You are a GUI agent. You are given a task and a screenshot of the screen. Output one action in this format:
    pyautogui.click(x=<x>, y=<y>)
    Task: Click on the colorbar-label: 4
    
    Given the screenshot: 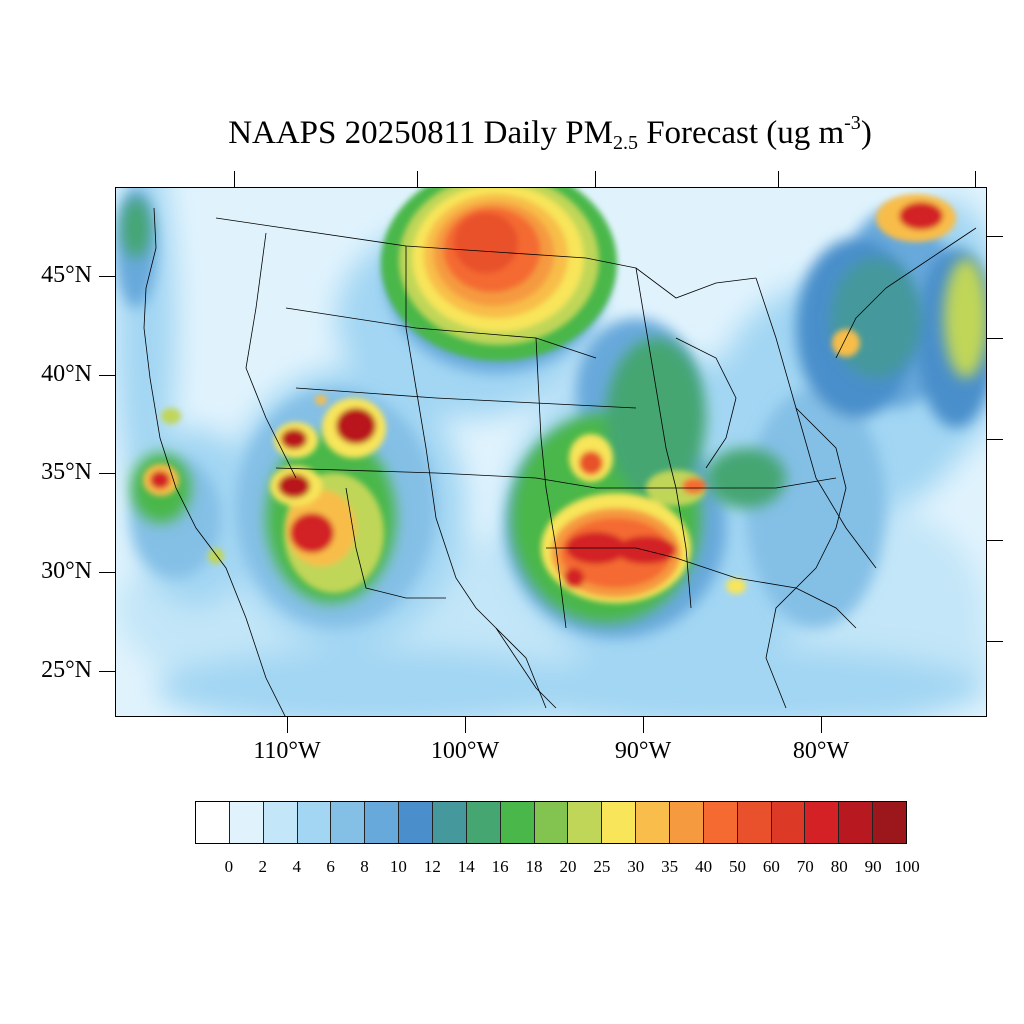 What is the action you would take?
    pyautogui.click(x=296, y=866)
    